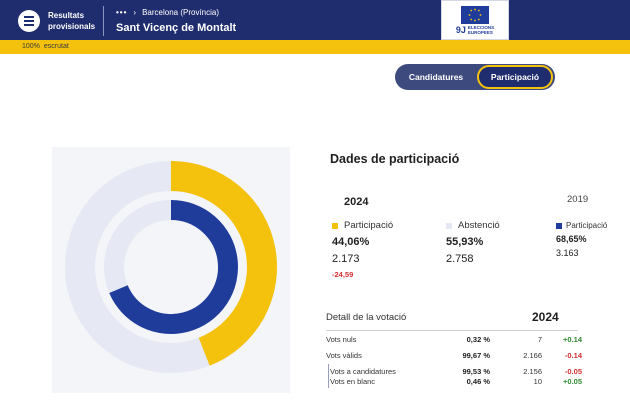 The width and height of the screenshot is (630, 420). What do you see at coordinates (31, 46) in the screenshot?
I see `scrutiny-percent: 100%` at bounding box center [31, 46].